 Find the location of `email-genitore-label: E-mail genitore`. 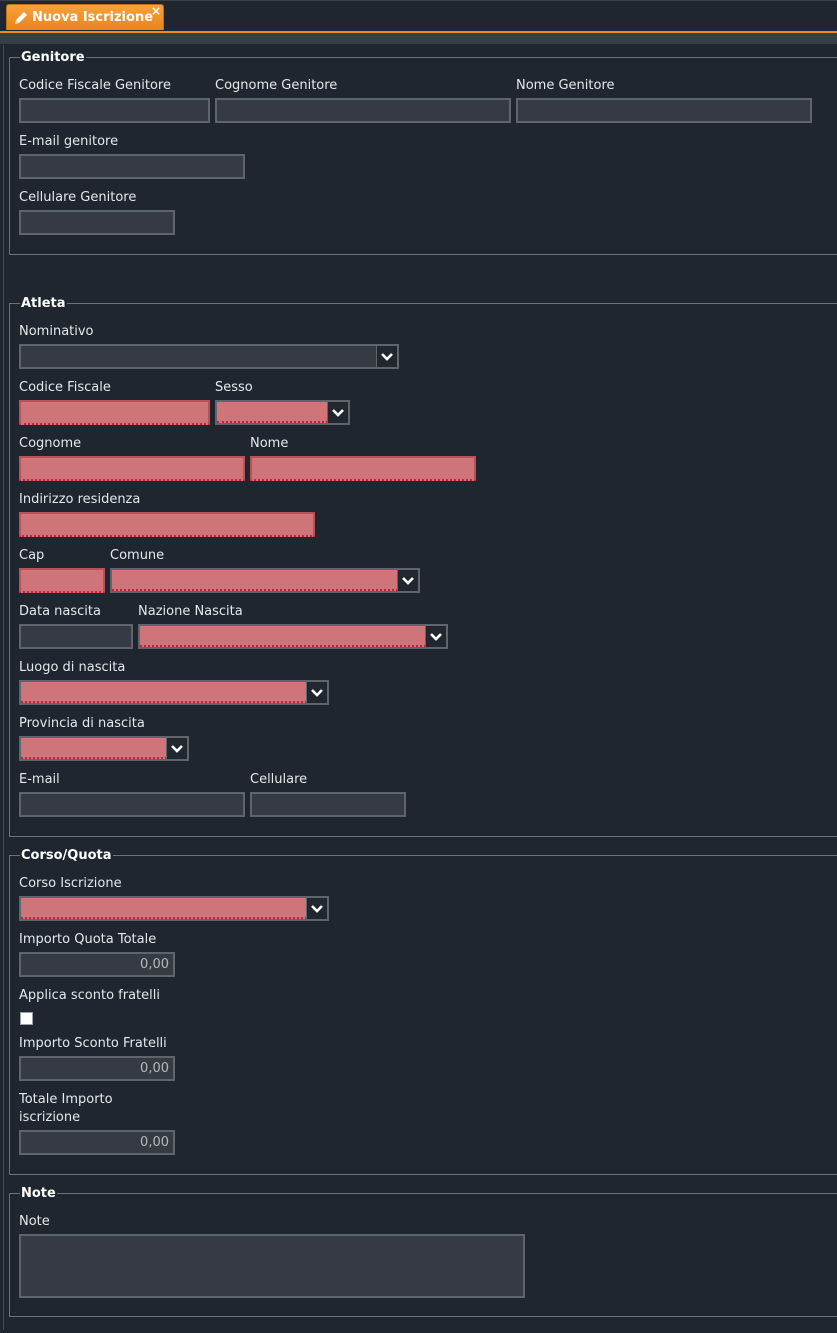

email-genitore-label: E-mail genitore is located at coordinates (69, 141).